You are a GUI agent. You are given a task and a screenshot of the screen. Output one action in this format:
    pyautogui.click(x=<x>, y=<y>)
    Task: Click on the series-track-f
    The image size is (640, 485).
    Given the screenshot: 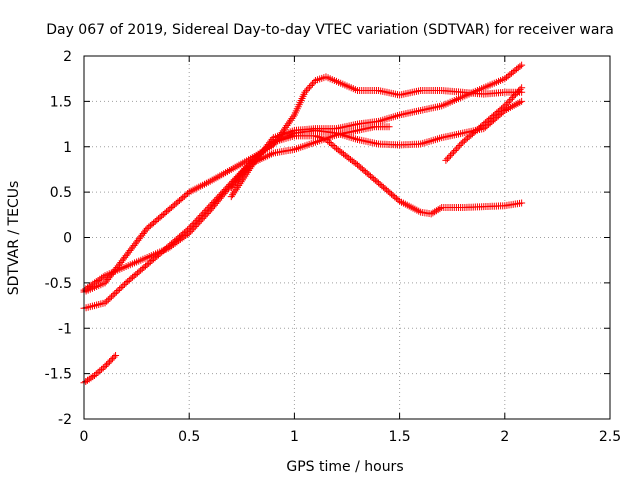 What is the action you would take?
    pyautogui.click(x=484, y=124)
    